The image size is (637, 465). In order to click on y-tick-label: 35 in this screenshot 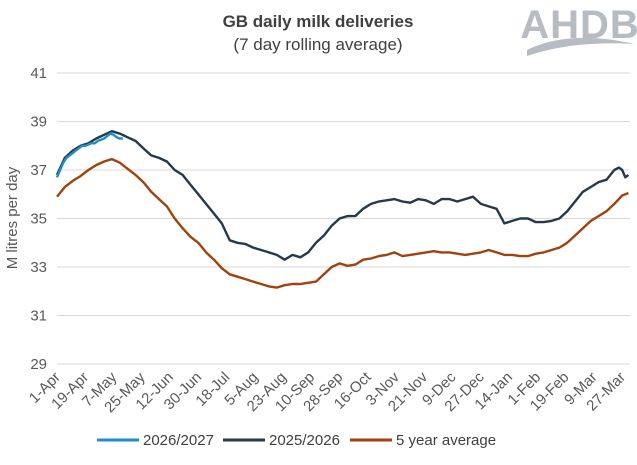, I will do `click(38, 219)`.